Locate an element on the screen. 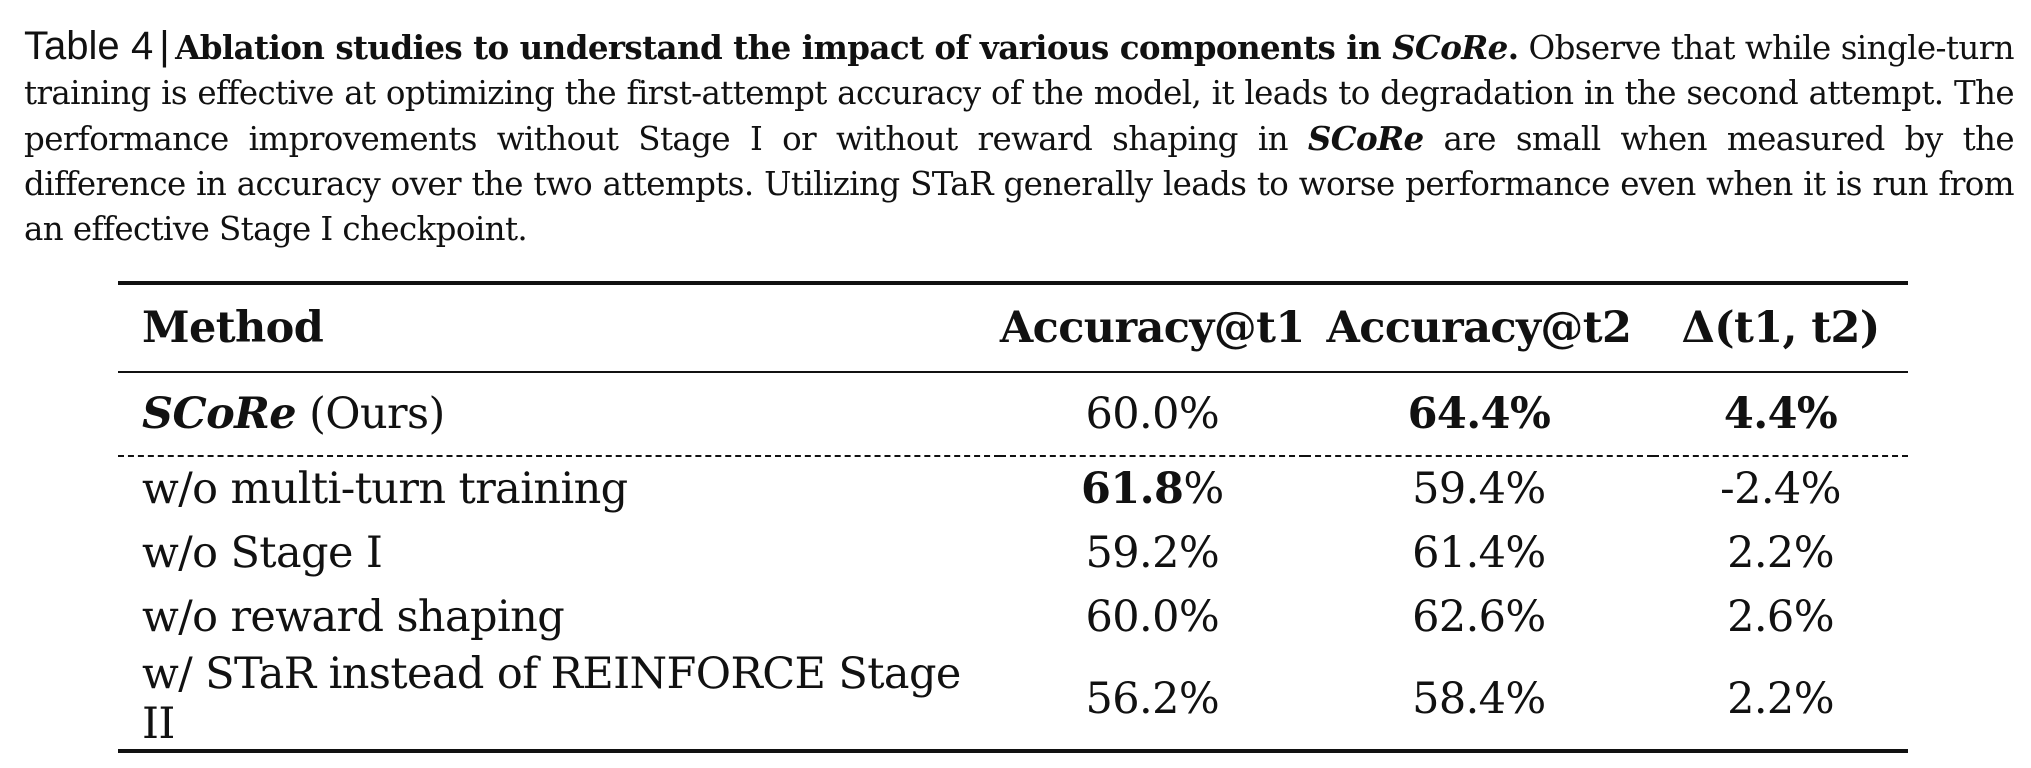 This screenshot has width=2031, height=768. cell-delta: 4.4% is located at coordinates (1780, 414).